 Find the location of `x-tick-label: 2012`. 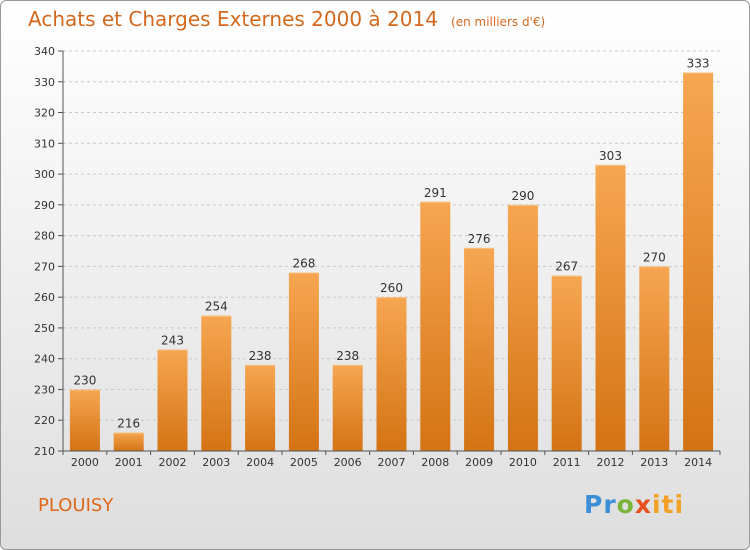

x-tick-label: 2012 is located at coordinates (611, 462).